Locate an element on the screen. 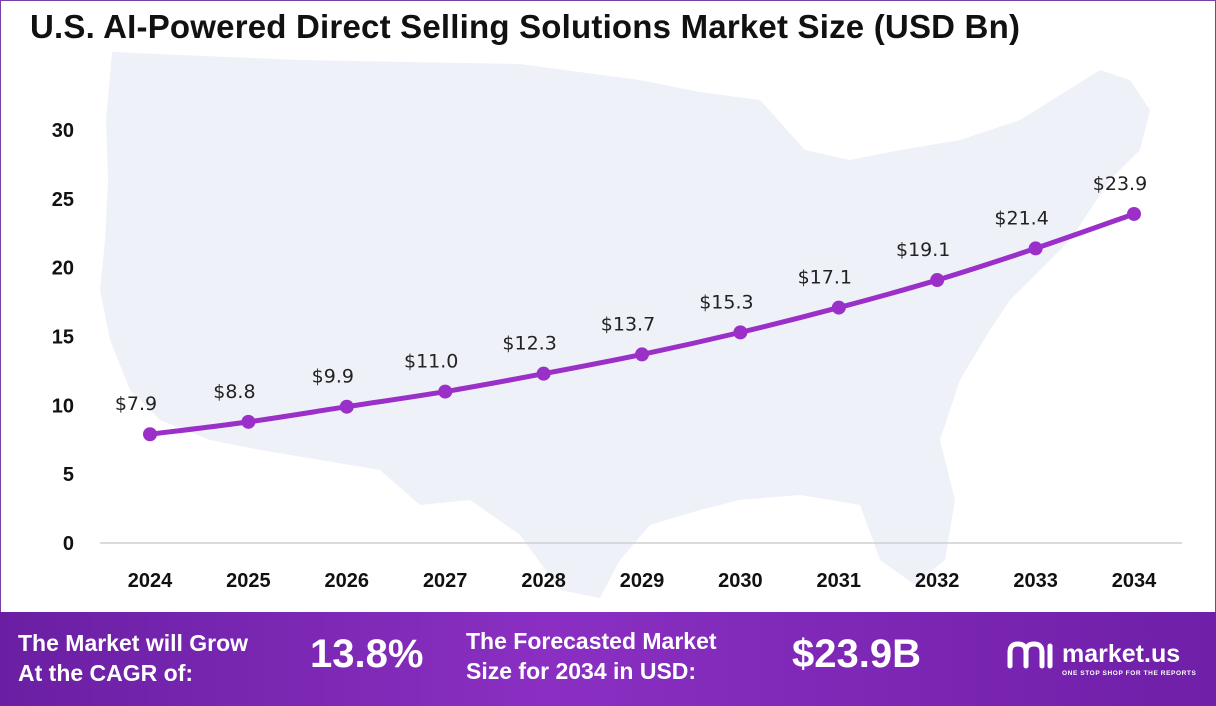 The image size is (1216, 706). cagr-caption: The Market will Grow At the CAGR of: is located at coordinates (133, 658).